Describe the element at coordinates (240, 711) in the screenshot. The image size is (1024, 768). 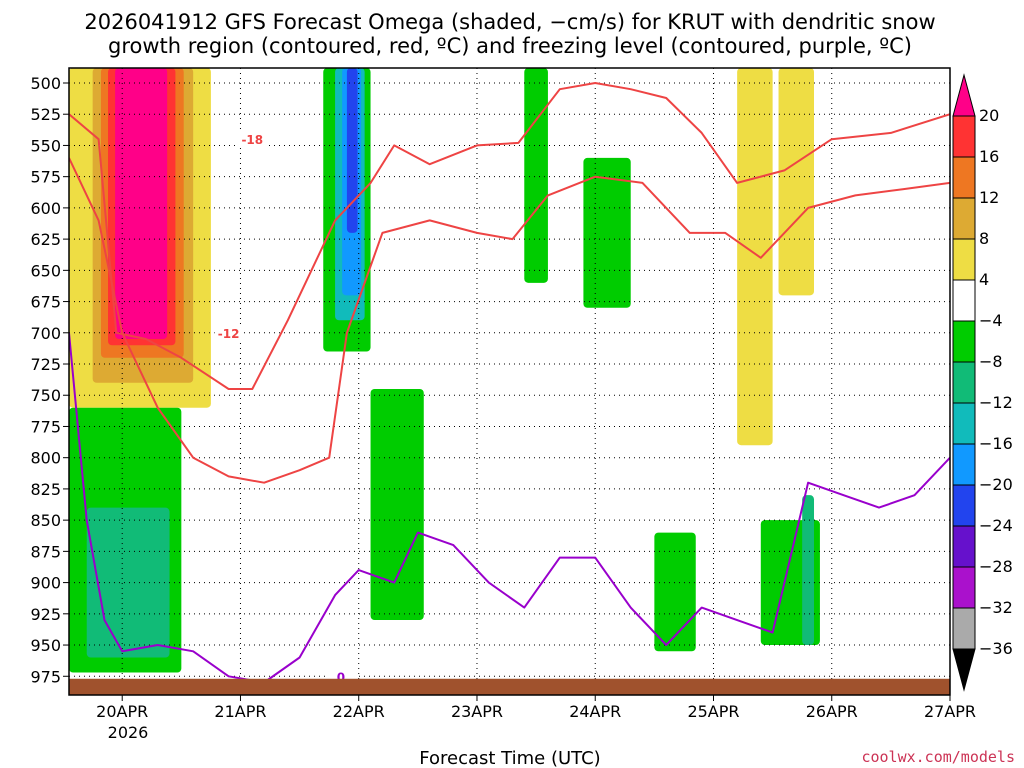
I see `x-tick-label-21APR: 21APR` at that location.